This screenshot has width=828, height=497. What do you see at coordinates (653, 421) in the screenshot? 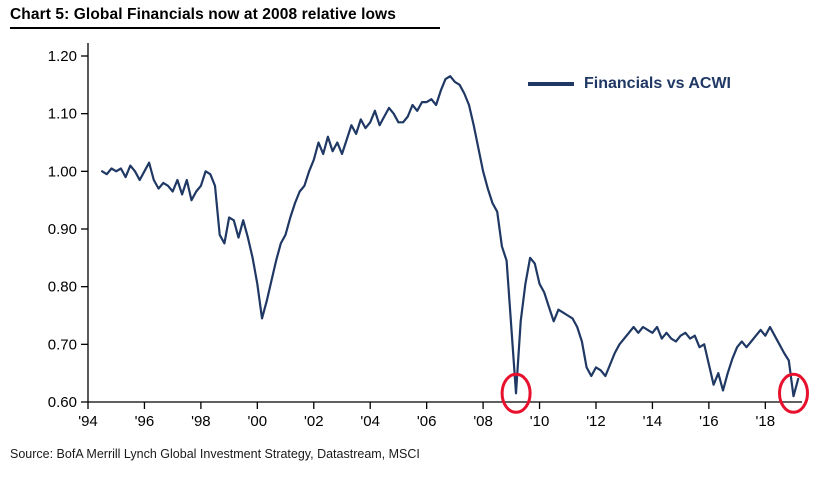
I see `x-tick-label: '14` at bounding box center [653, 421].